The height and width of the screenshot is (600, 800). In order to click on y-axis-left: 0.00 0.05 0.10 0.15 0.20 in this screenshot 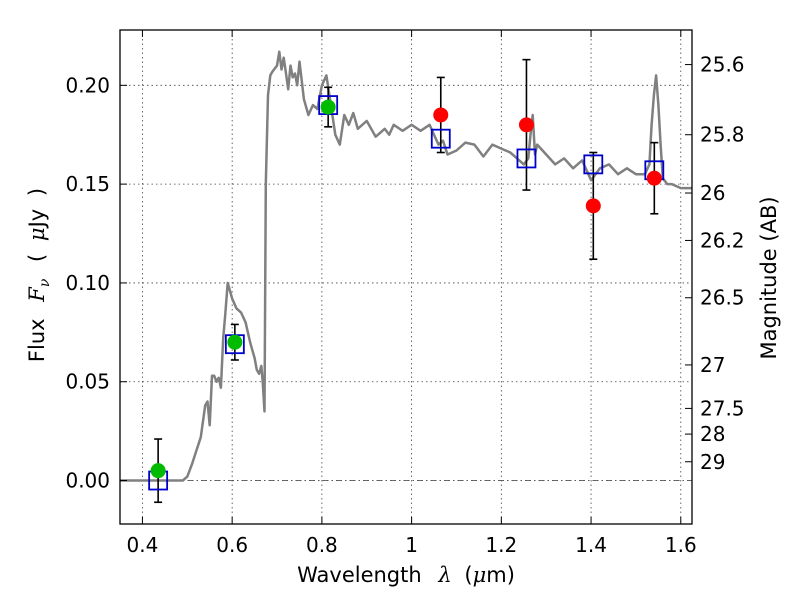, I will do `click(96, 283)`.